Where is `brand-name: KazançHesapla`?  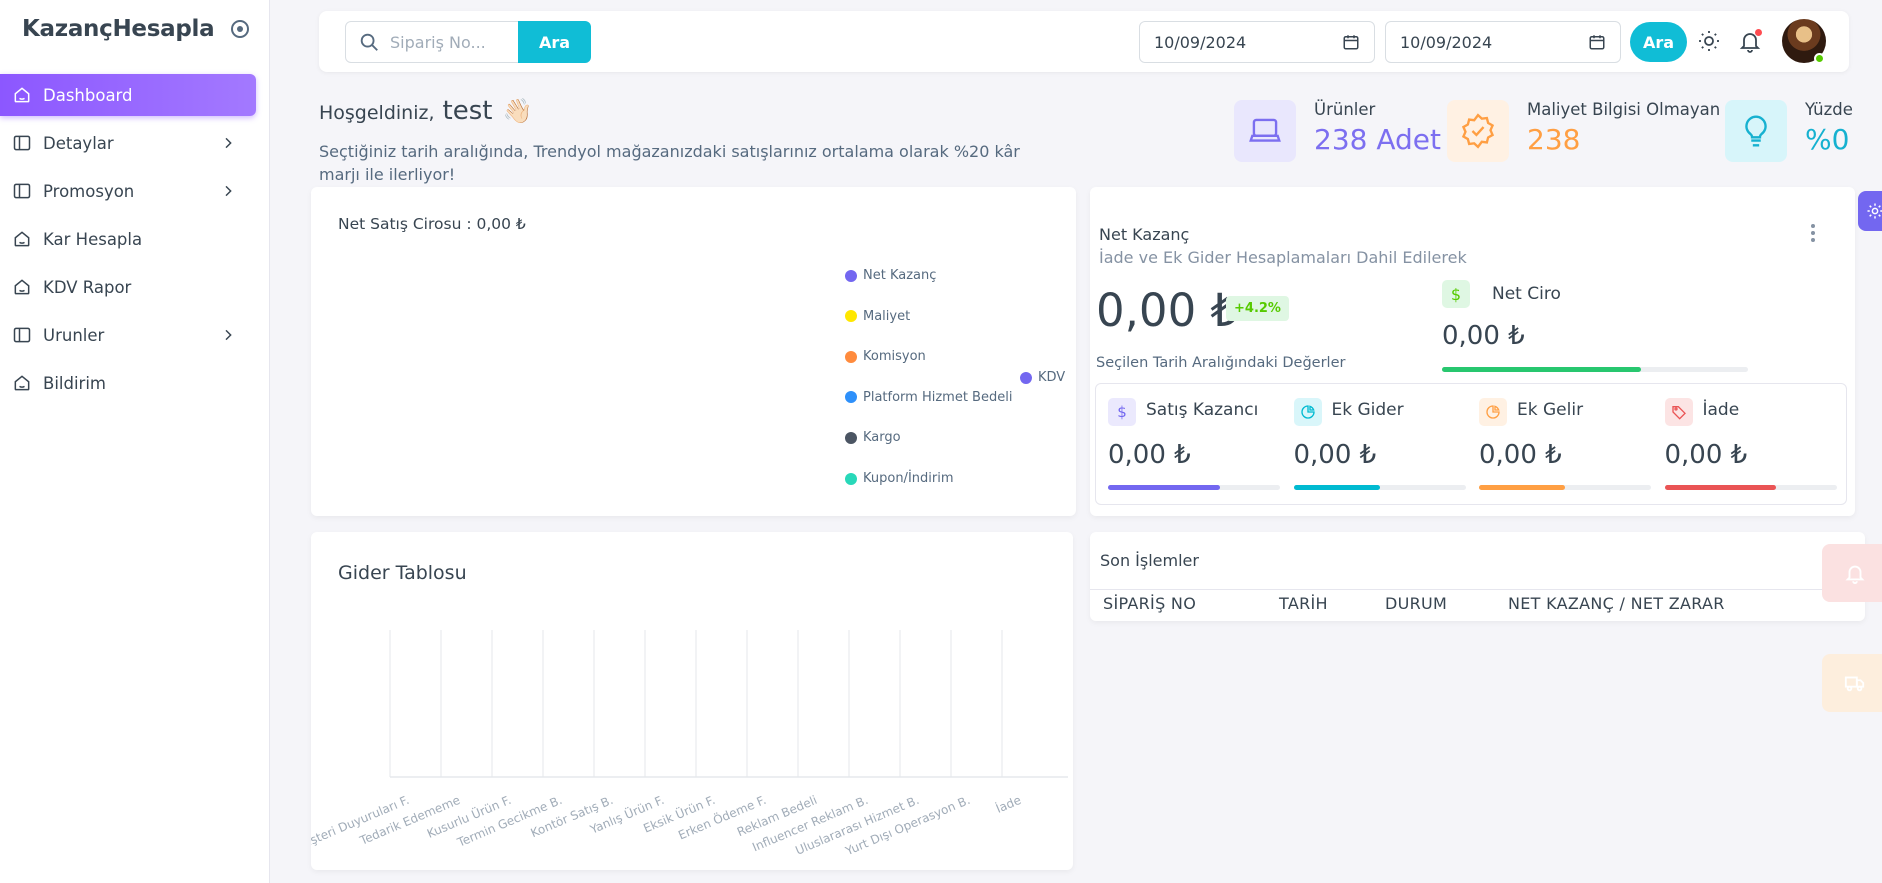 brand-name: KazançHesapla is located at coordinates (118, 29).